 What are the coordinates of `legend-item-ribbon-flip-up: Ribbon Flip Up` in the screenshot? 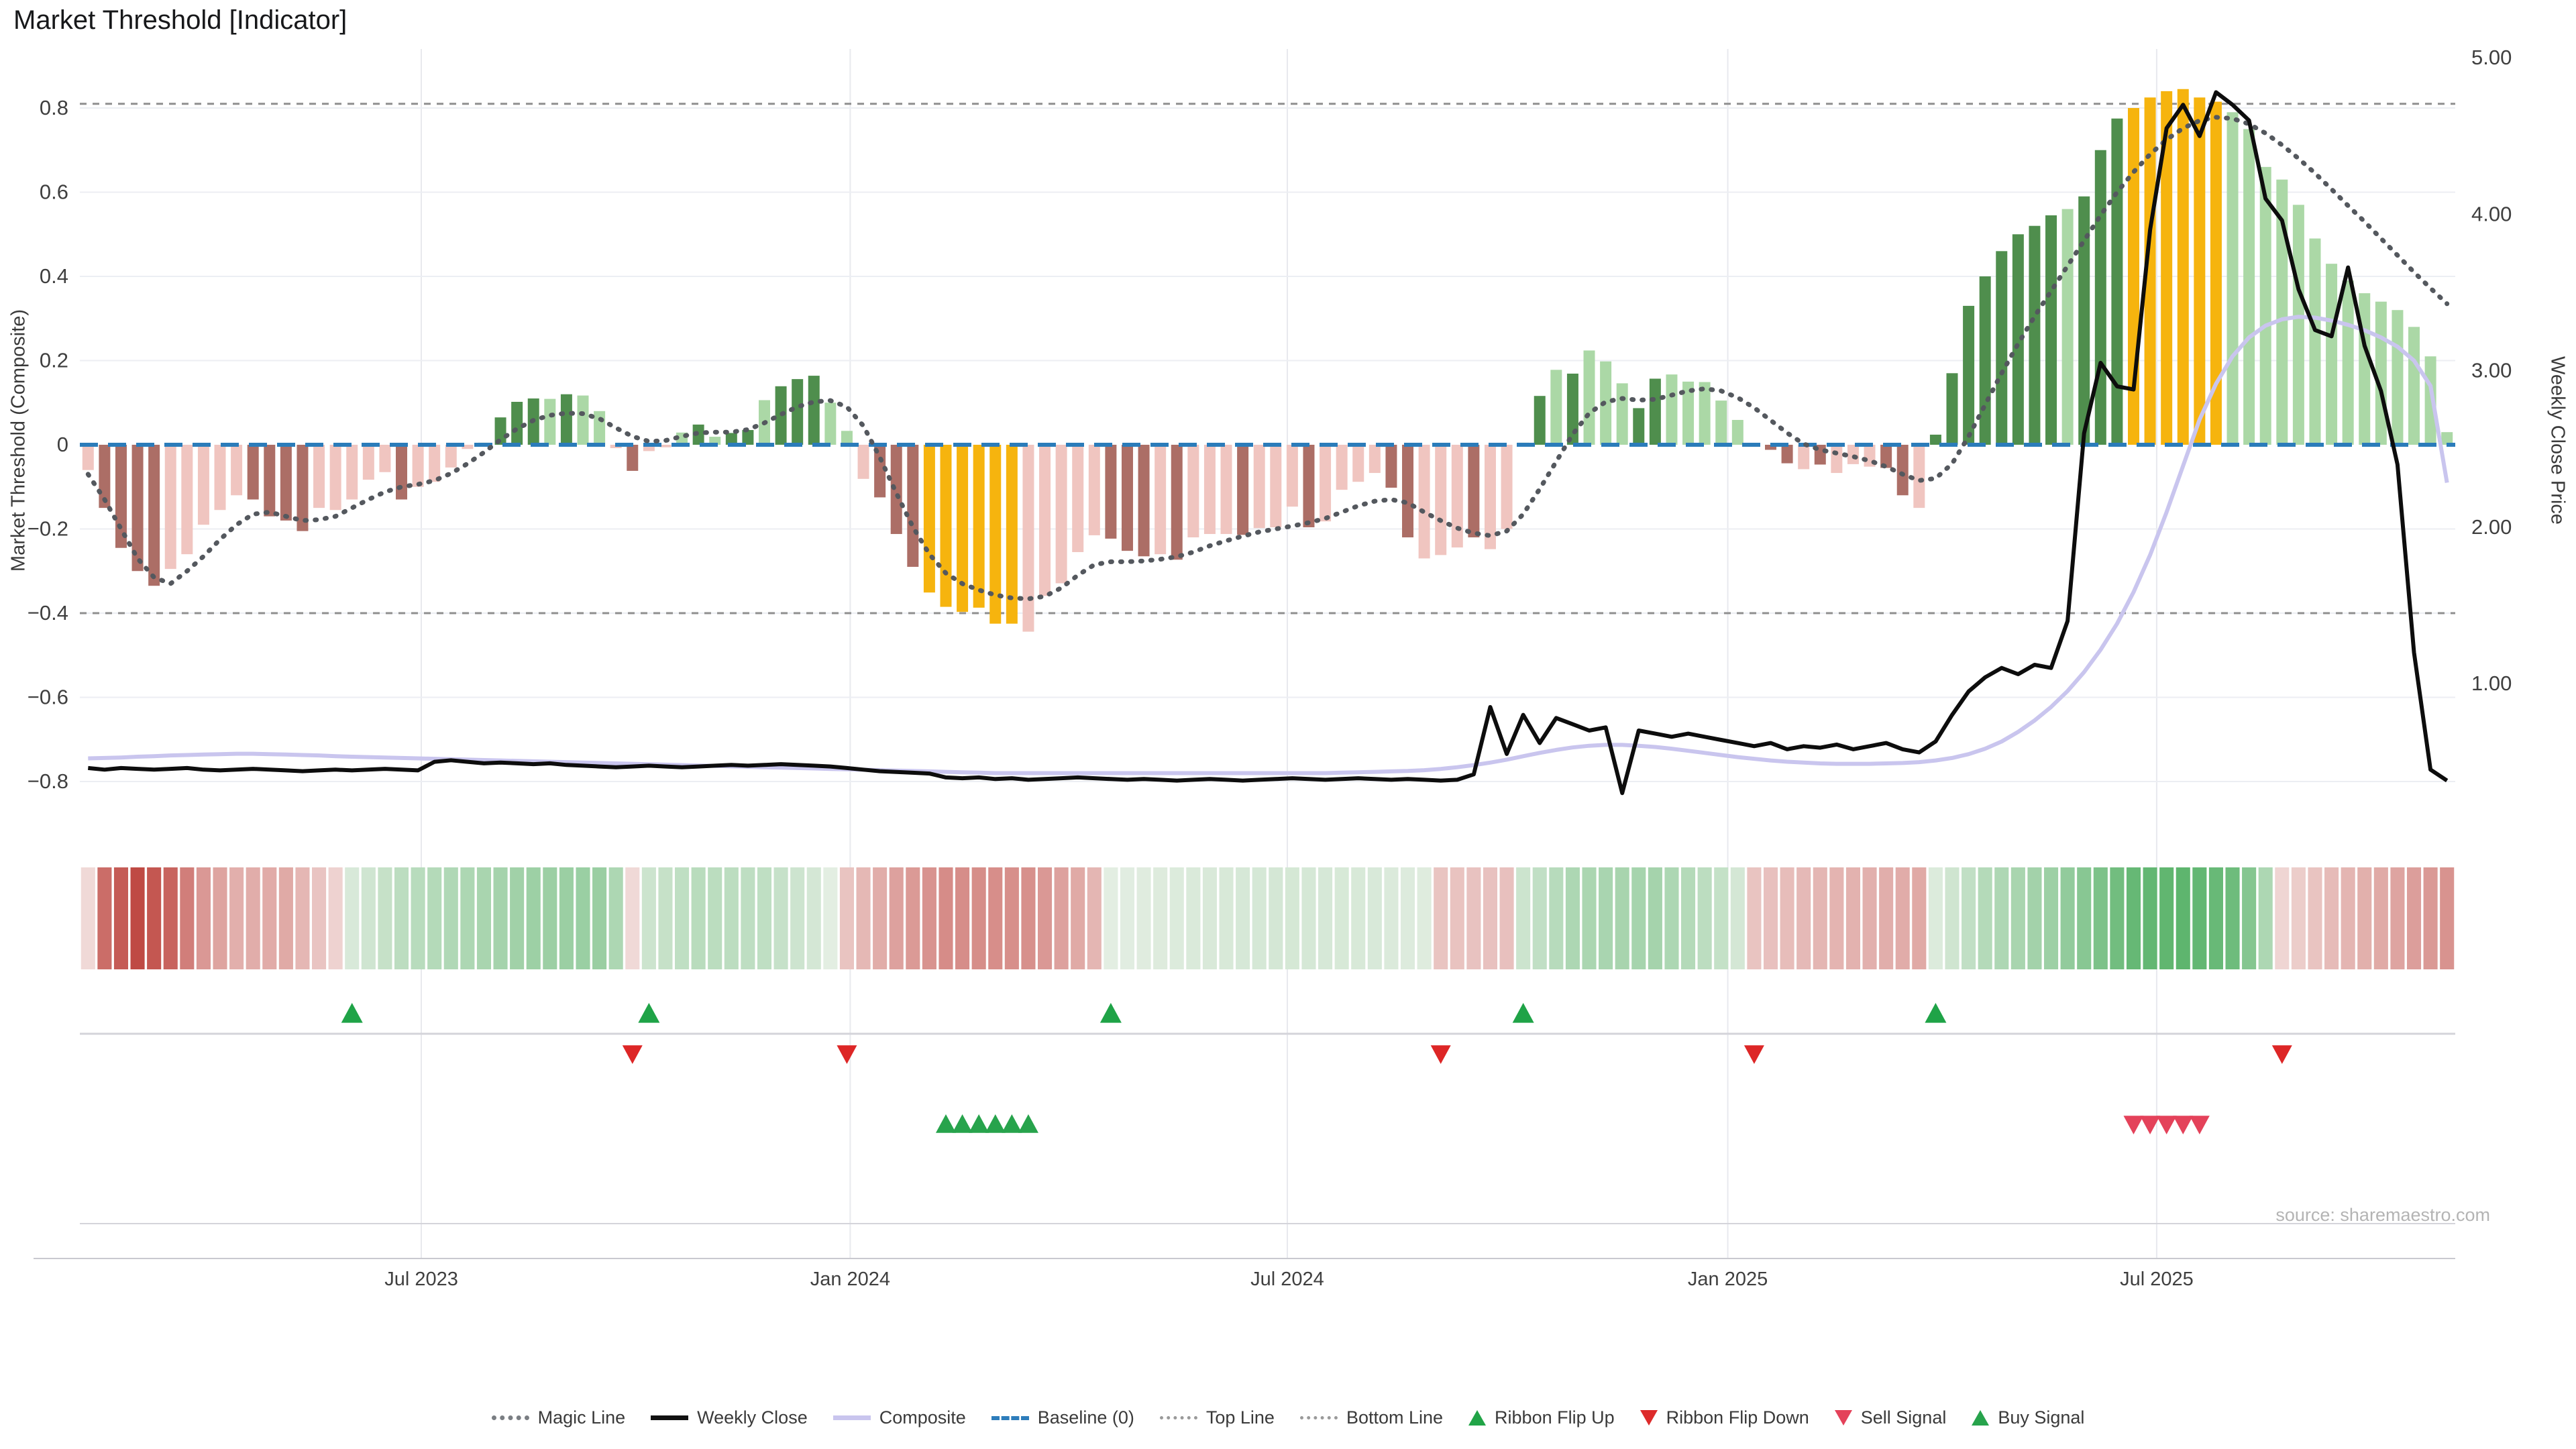 It's located at (1541, 1417).